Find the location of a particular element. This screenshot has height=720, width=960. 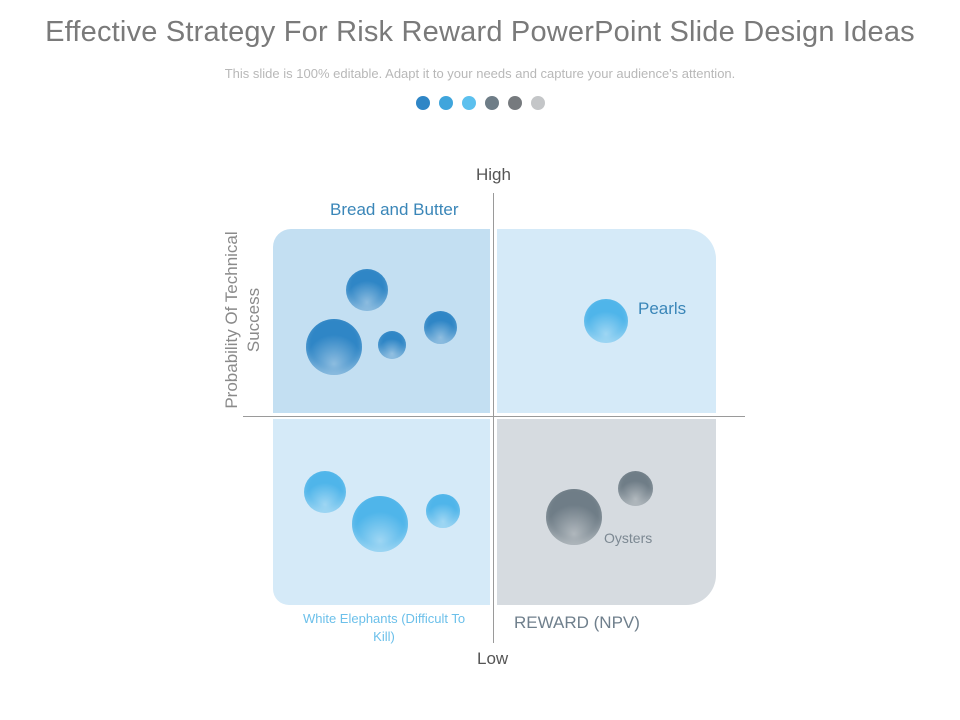

quadrant-label-pearls: Pearls is located at coordinates (662, 308).